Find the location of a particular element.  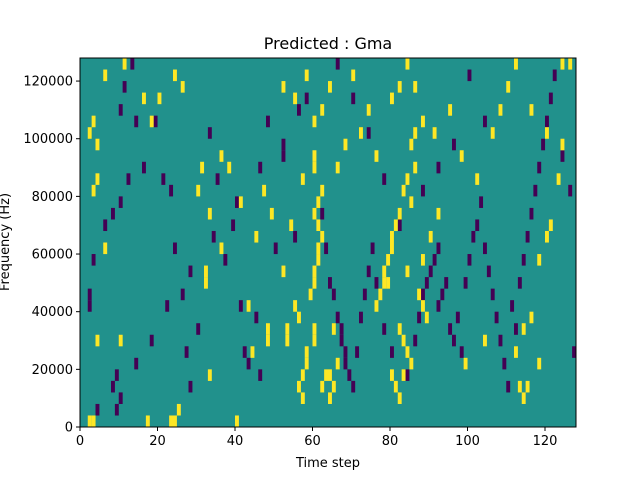

x-axis: 0 20 40 60 80 100 120 is located at coordinates (317, 438).